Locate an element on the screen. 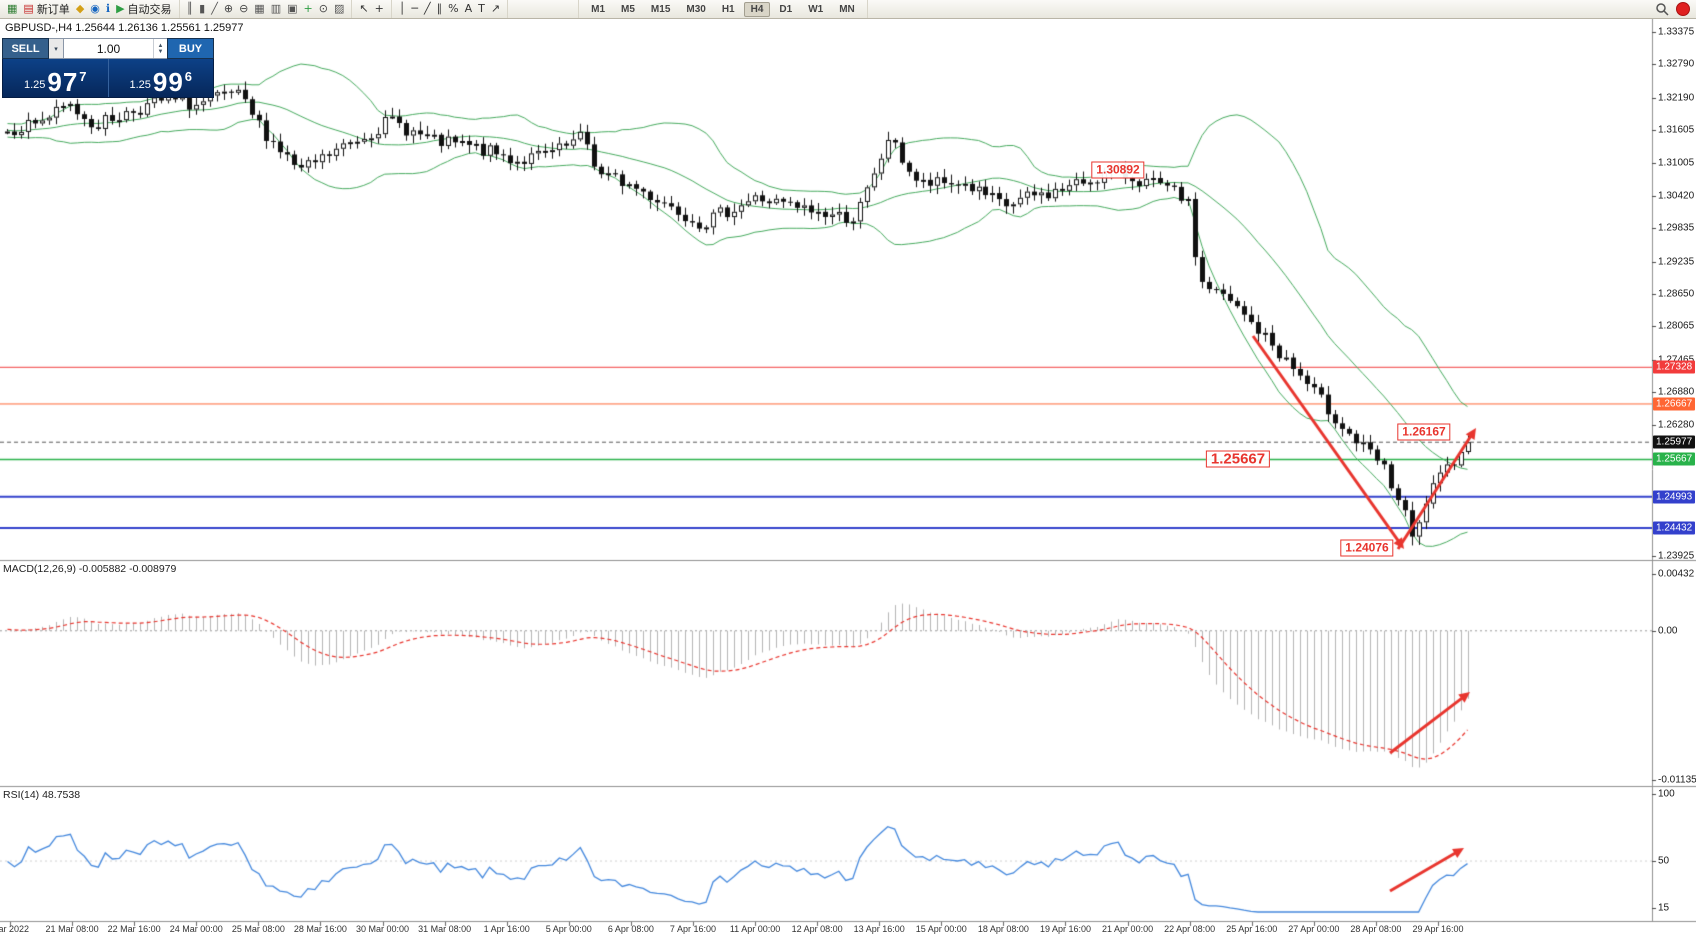 This screenshot has width=1696, height=943. timeframe-w1-button: W1 is located at coordinates (816, 9).